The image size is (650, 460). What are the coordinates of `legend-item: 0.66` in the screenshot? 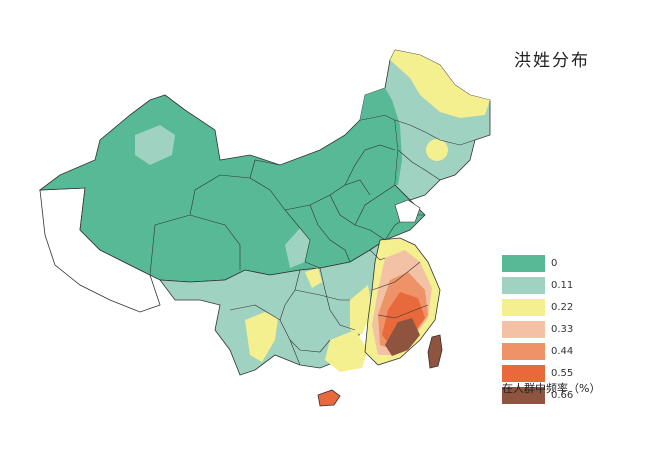 It's located at (537, 395).